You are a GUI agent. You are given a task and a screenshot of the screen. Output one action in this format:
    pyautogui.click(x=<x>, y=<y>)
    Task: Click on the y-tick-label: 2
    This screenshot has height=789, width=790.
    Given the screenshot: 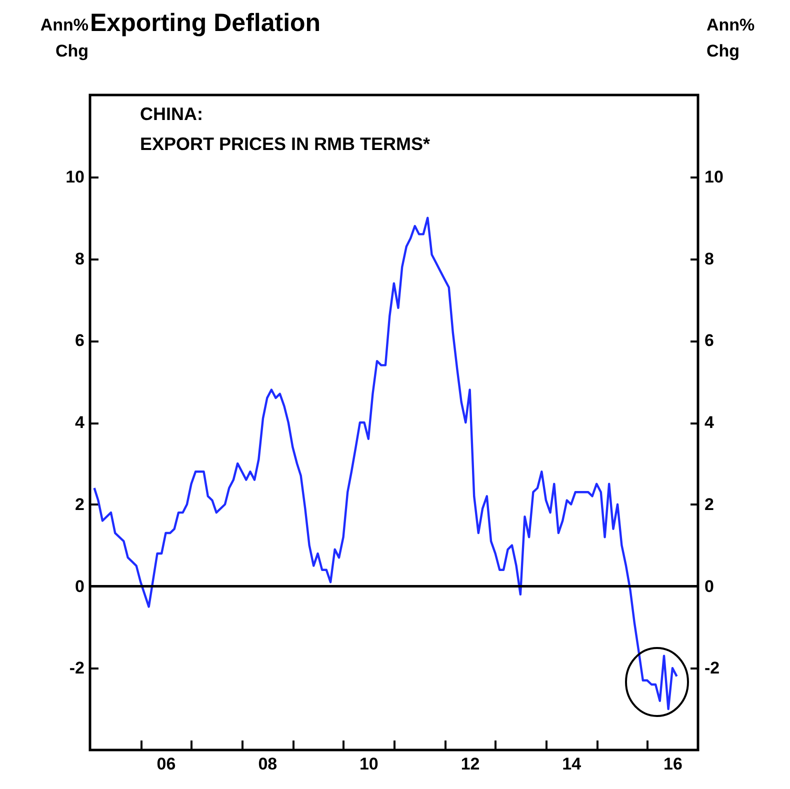 What is the action you would take?
    pyautogui.click(x=79, y=504)
    